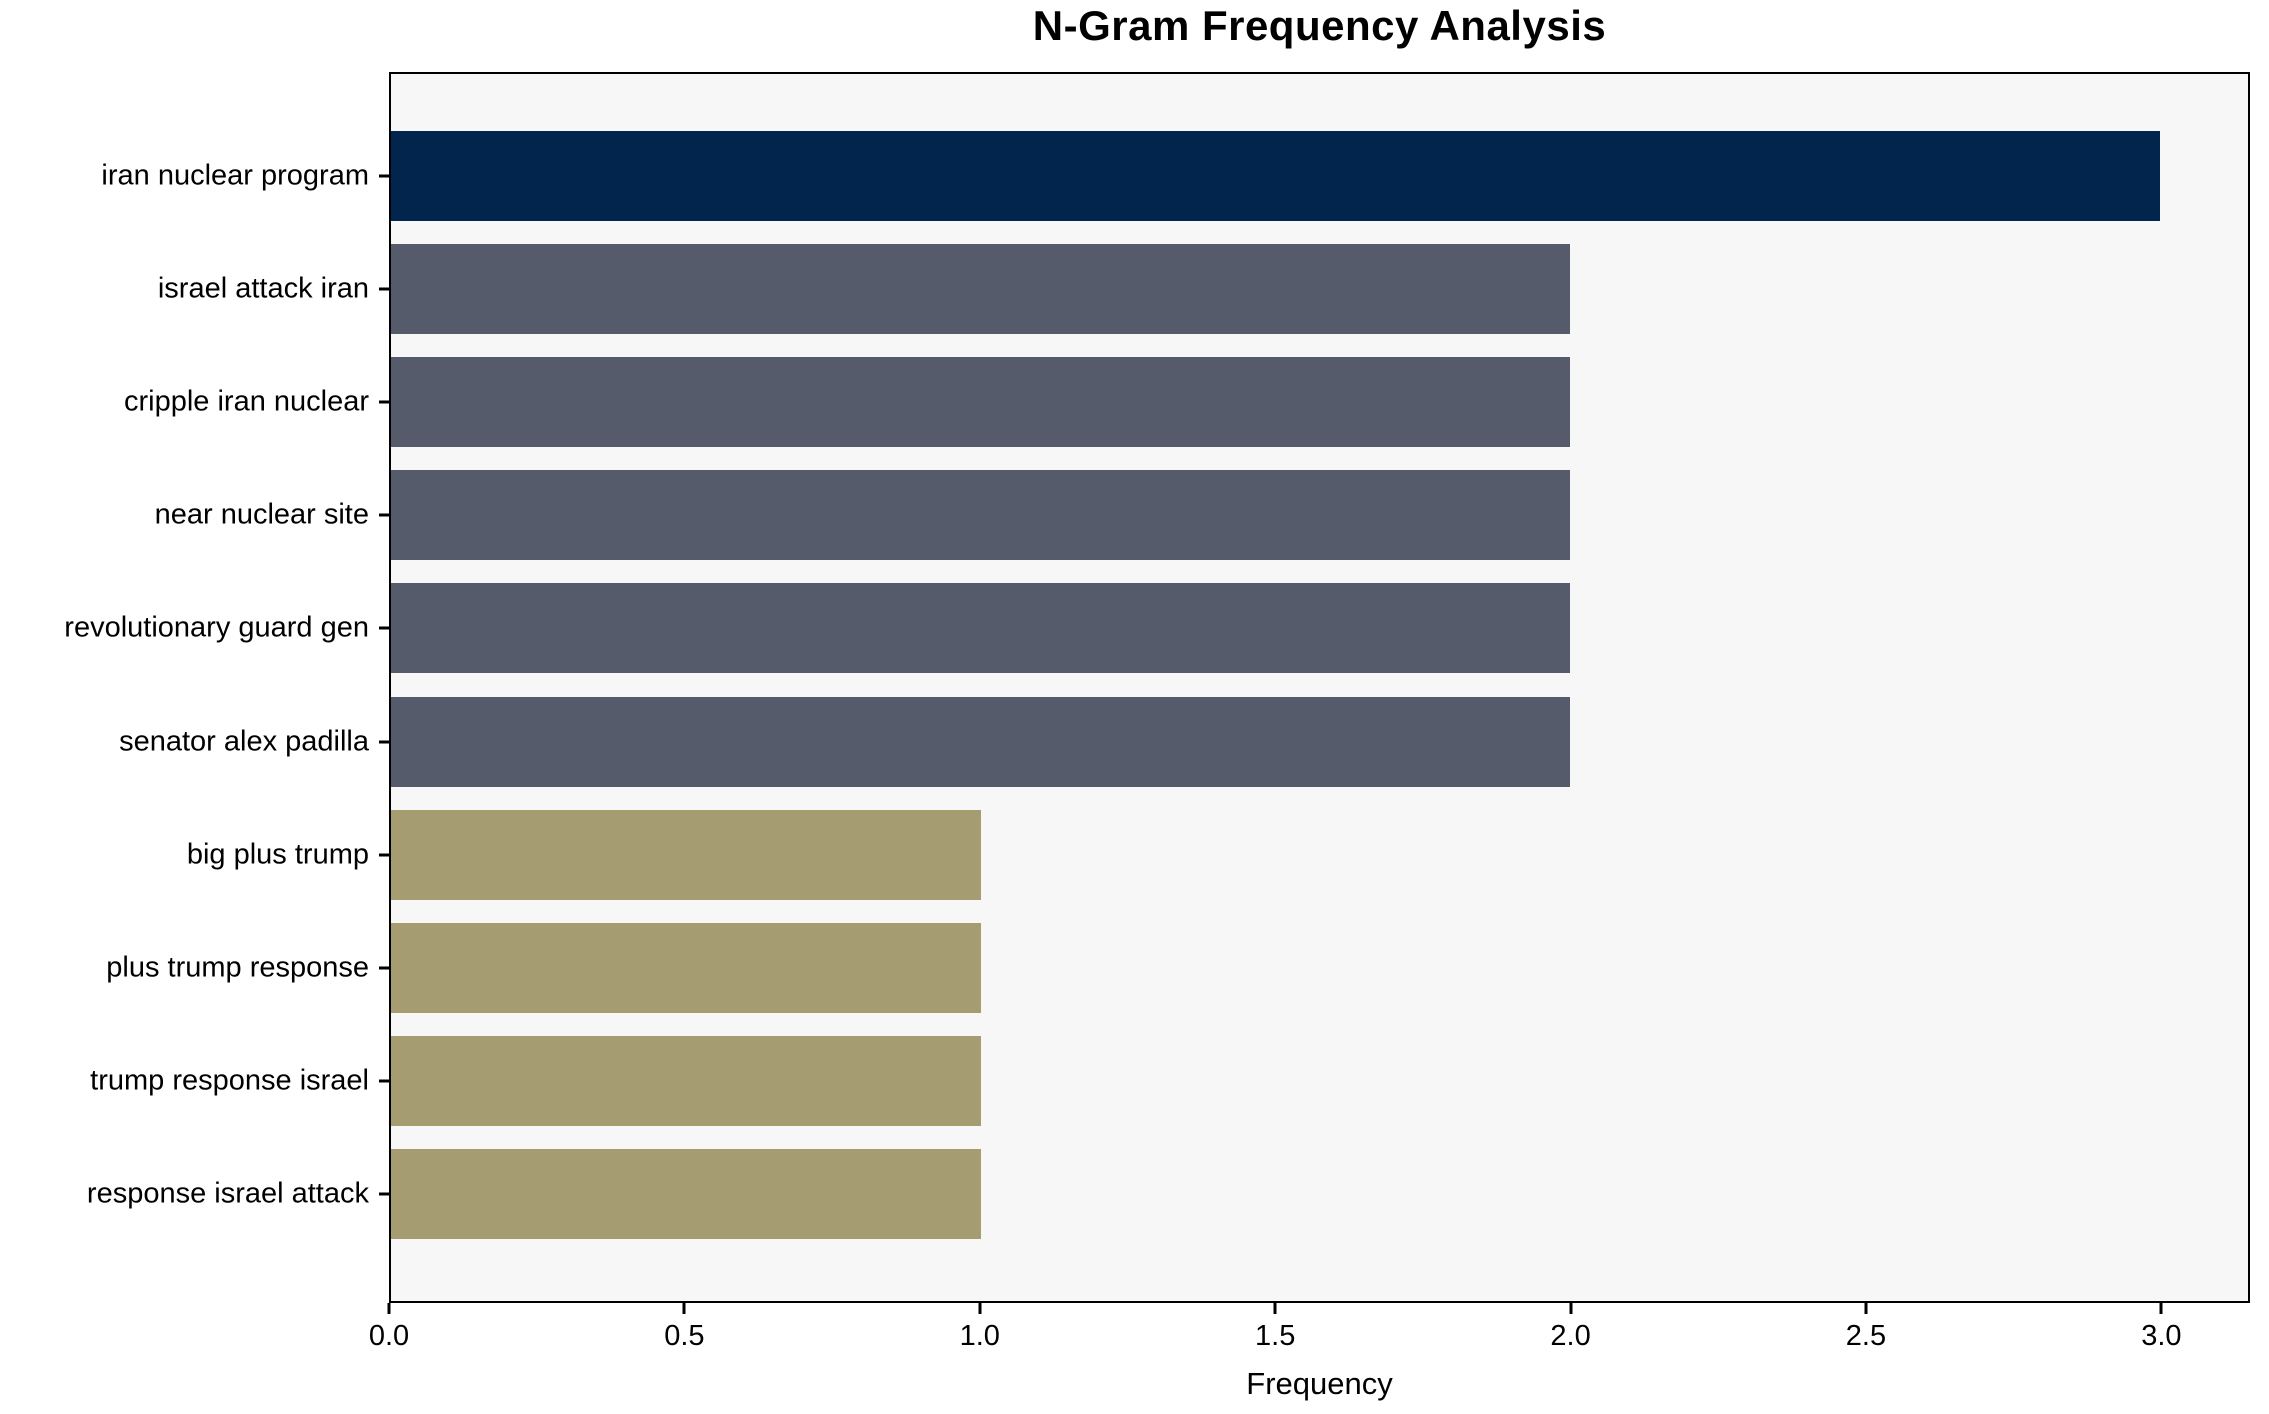 The image size is (2269, 1414). I want to click on bar-row: cripple iran nuclear, so click(1186, 401).